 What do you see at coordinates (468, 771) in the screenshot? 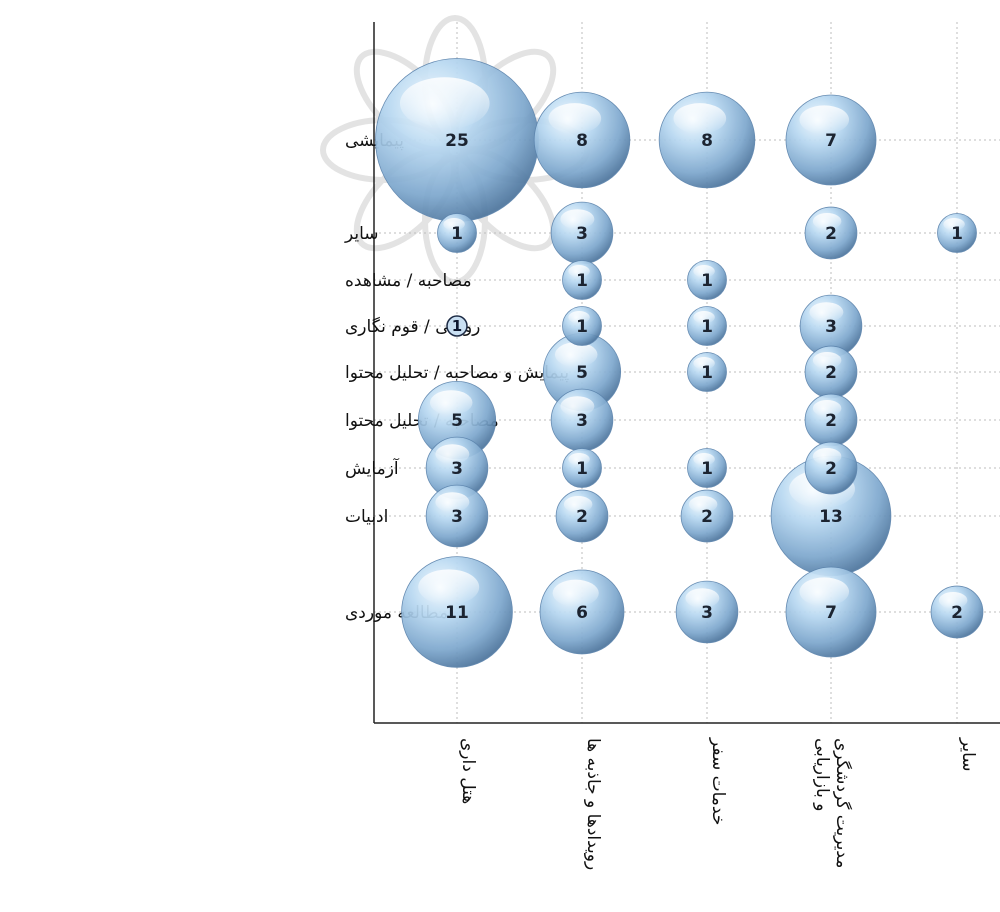
I see `column-label: هتل داری` at bounding box center [468, 771].